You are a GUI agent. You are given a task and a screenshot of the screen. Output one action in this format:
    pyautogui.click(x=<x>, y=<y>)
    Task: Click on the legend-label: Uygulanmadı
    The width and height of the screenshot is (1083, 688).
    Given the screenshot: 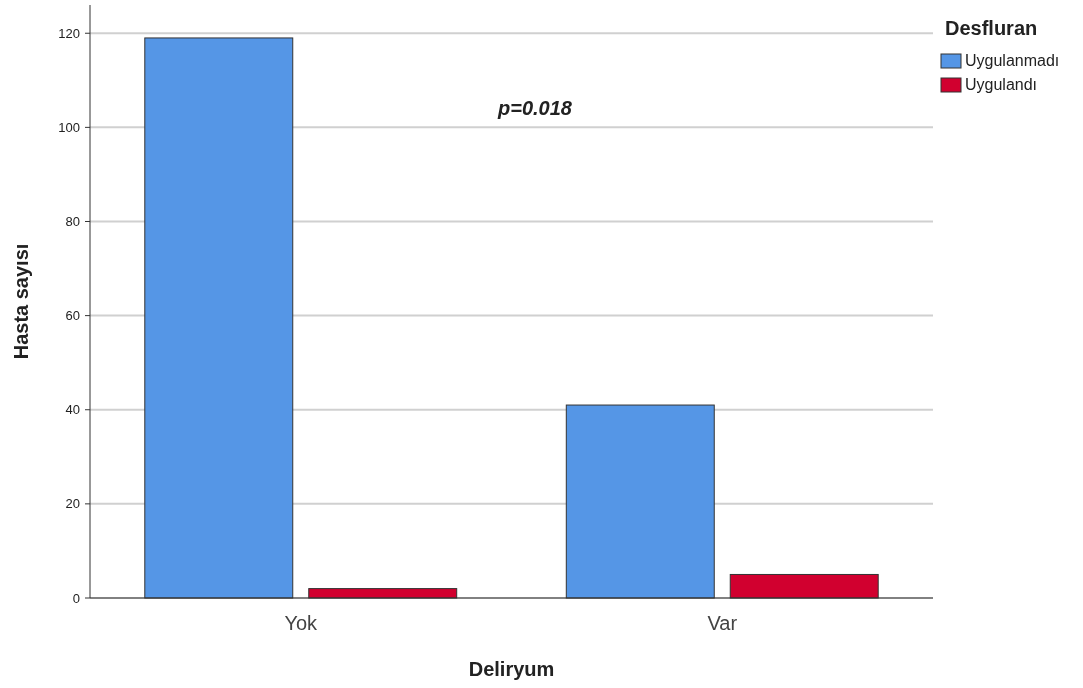 What is the action you would take?
    pyautogui.click(x=1012, y=60)
    